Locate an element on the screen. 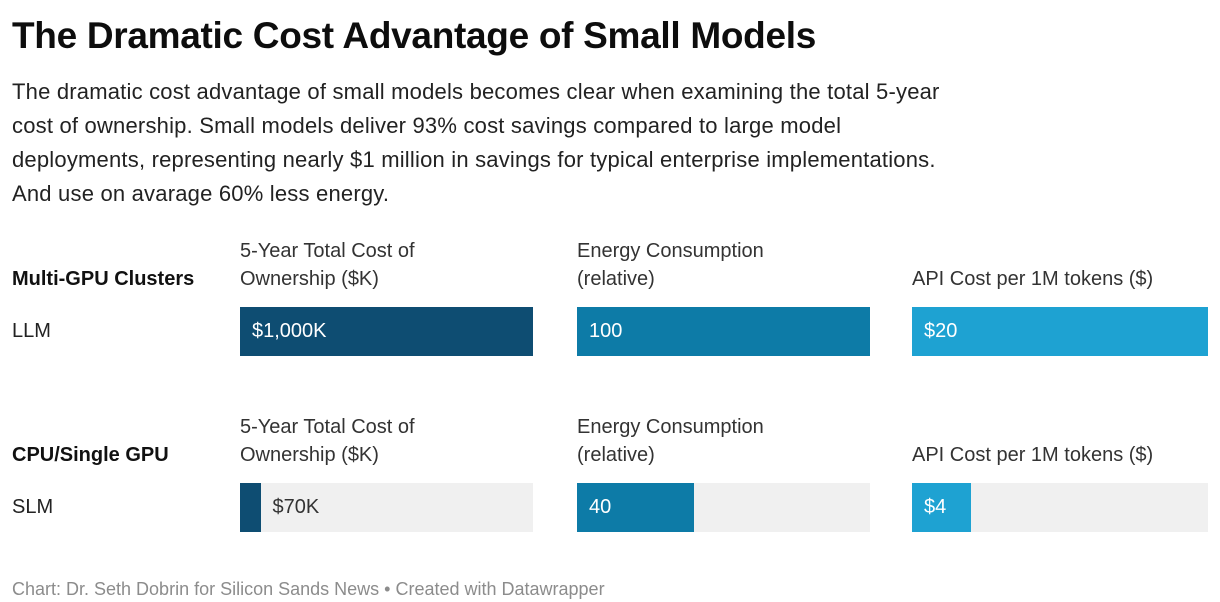 The height and width of the screenshot is (602, 1220). bar-llm-api-cost: $20 is located at coordinates (1060, 331).